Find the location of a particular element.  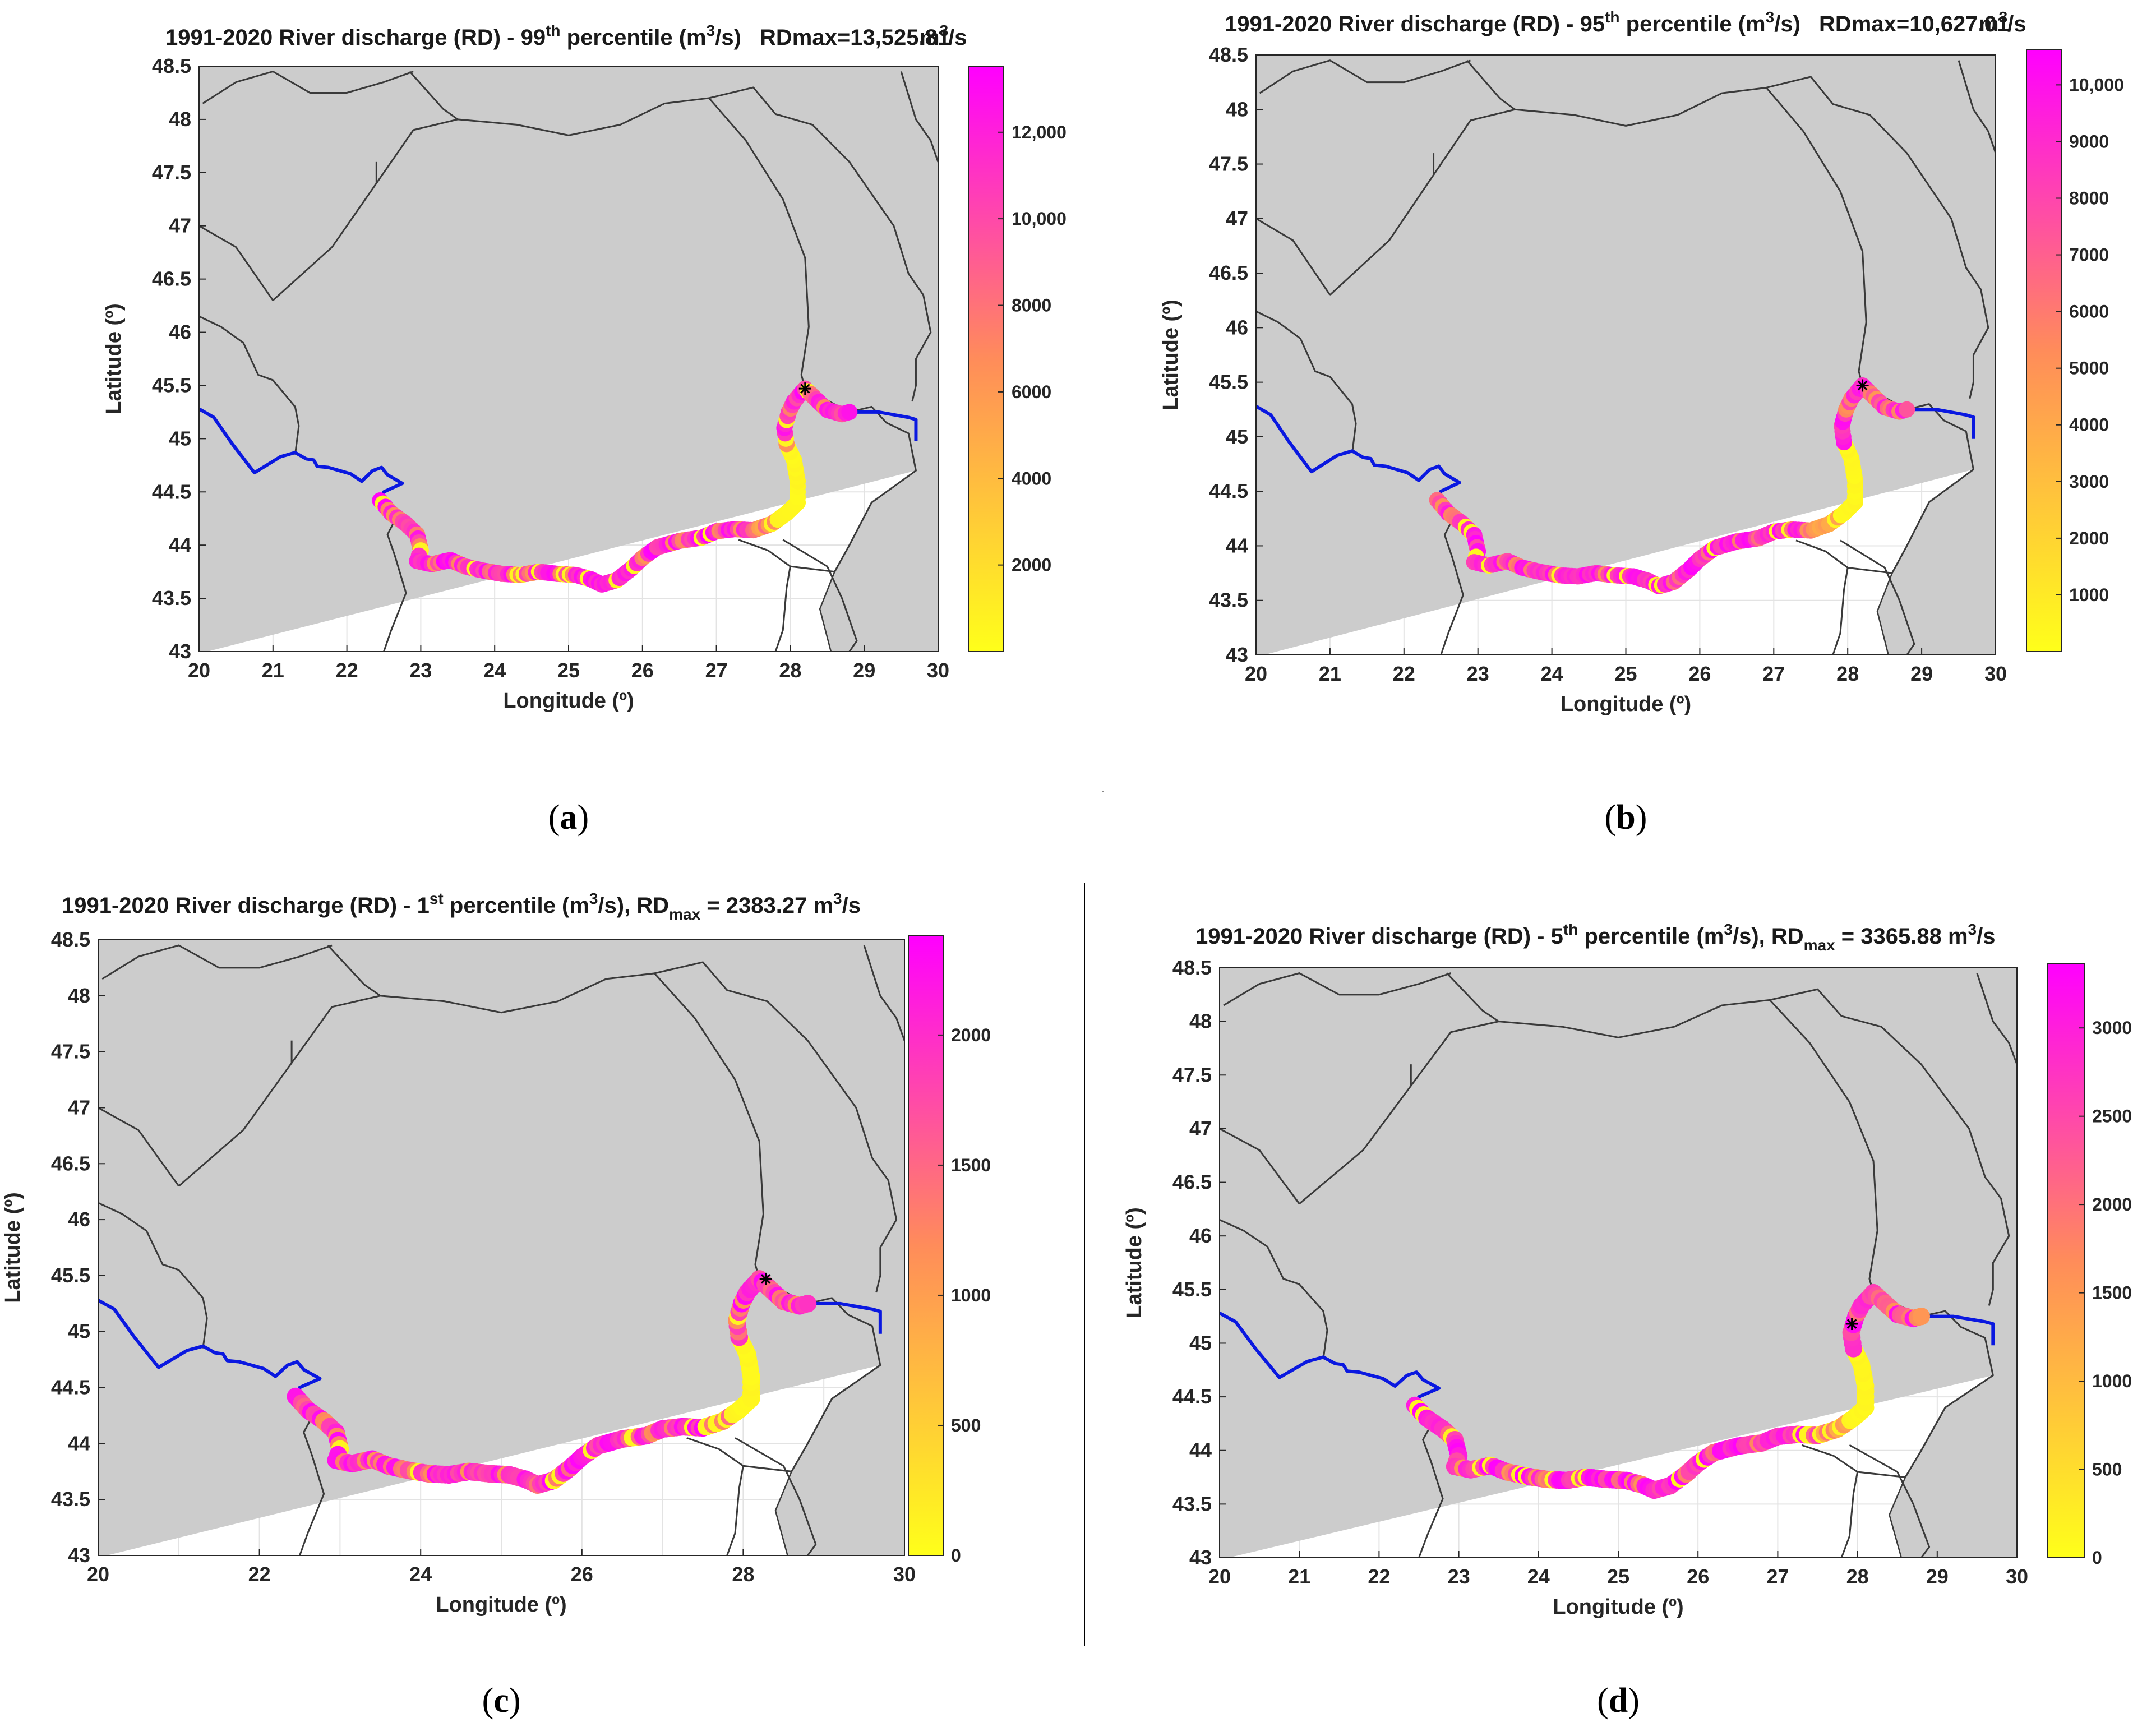

x-tick-label: 23 is located at coordinates (1459, 1576).